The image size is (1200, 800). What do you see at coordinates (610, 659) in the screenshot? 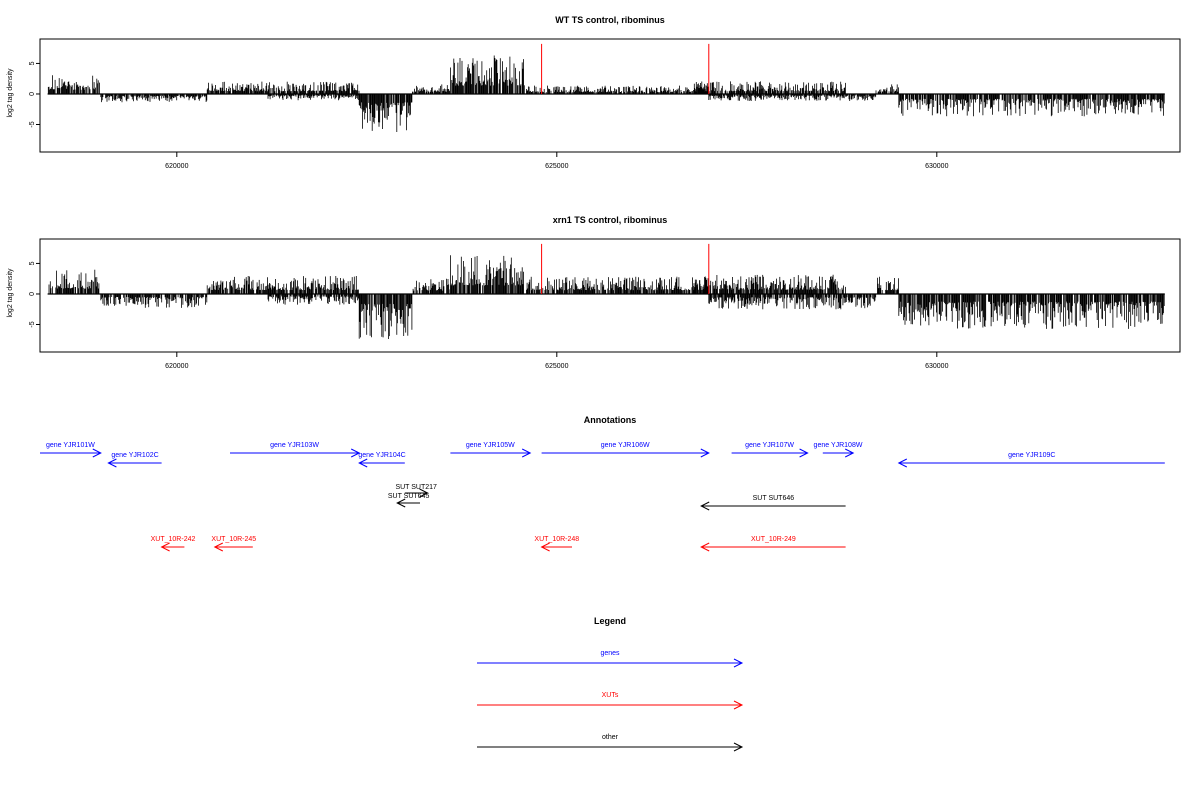
I see `legend-entry-genes: genes` at bounding box center [610, 659].